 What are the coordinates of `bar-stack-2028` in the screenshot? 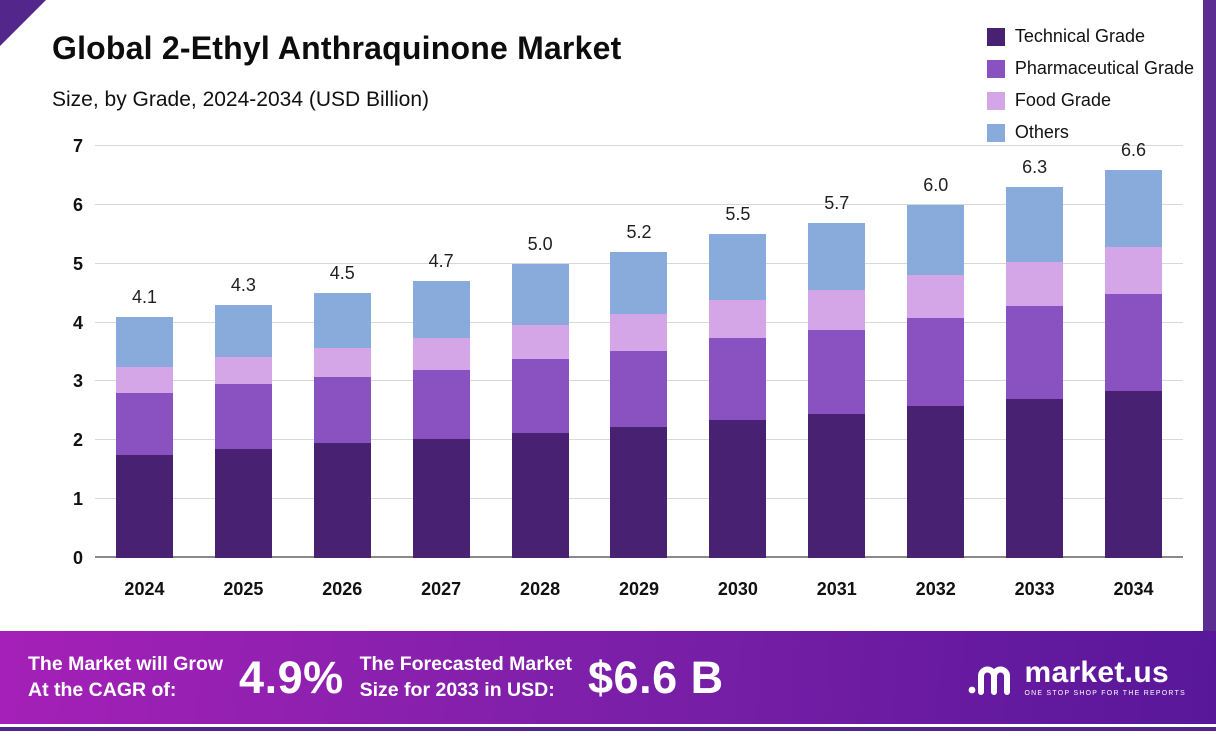 It's located at (540, 410).